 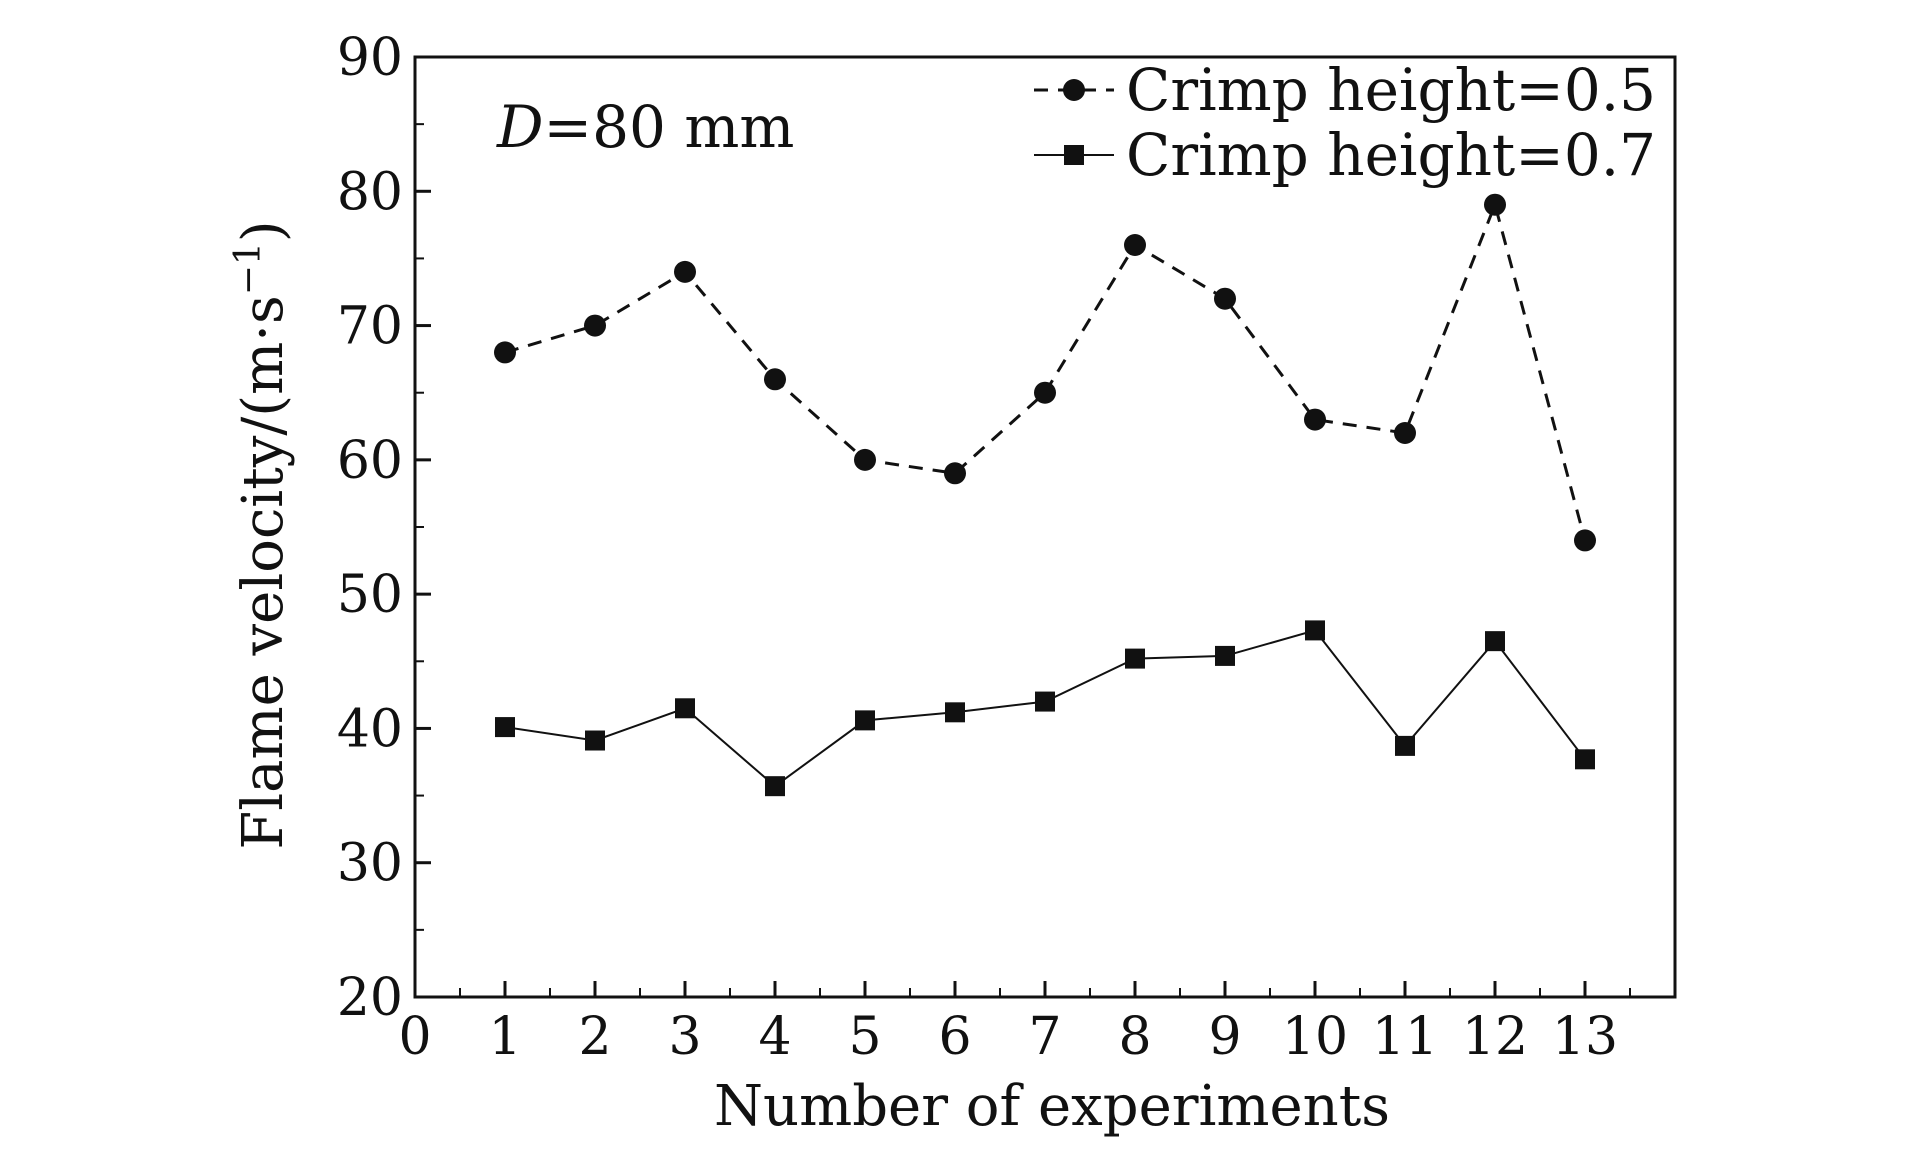 I want to click on legend: Crimp height=0.5 Crimp height=0.7, so click(x=1345, y=122).